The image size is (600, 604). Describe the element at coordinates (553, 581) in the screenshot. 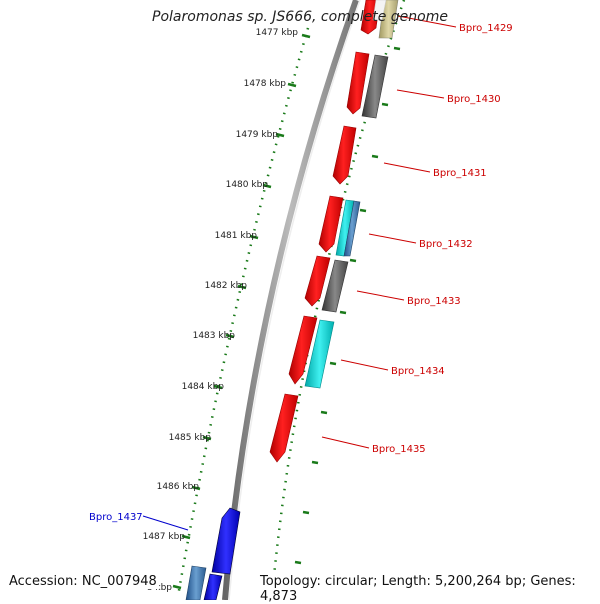

I see `genes-label: Genes:` at that location.